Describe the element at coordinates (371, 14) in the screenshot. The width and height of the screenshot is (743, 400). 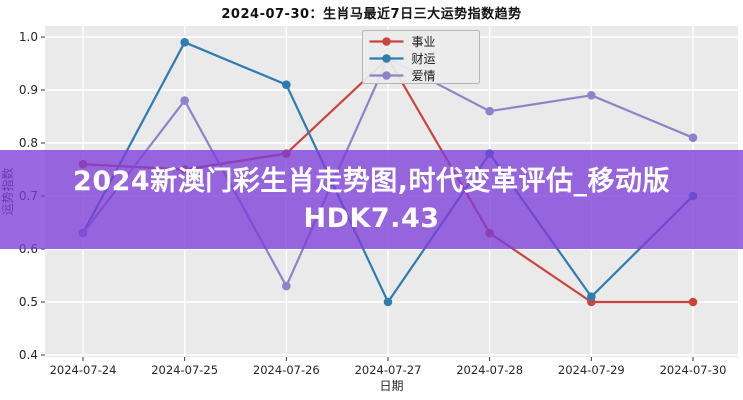
I see `chart-title: 2024-07-30：生肖马最近7日三大运势指数趋势` at that location.